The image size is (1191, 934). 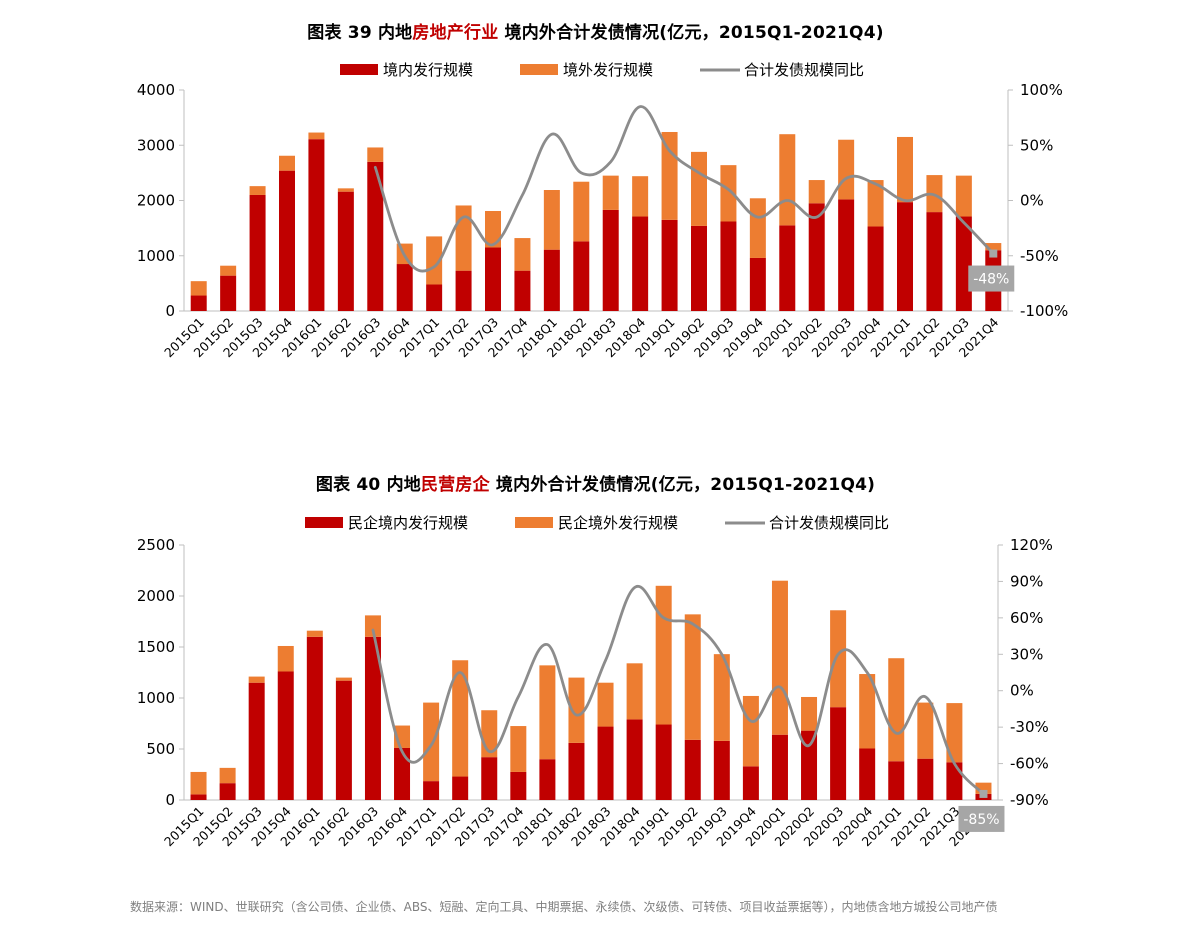 What do you see at coordinates (618, 523) in the screenshot?
I see `c40-legend-label-1: 民企境外发行规模` at bounding box center [618, 523].